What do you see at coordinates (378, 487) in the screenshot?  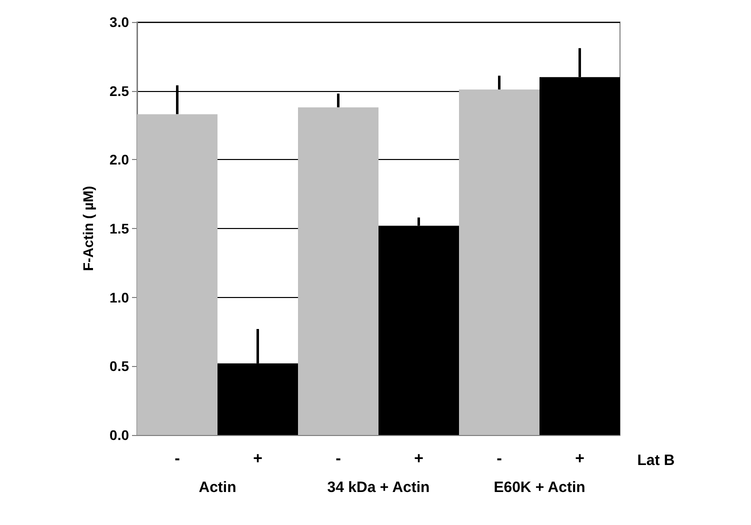 I see `text: 34 kDa + Actin` at bounding box center [378, 487].